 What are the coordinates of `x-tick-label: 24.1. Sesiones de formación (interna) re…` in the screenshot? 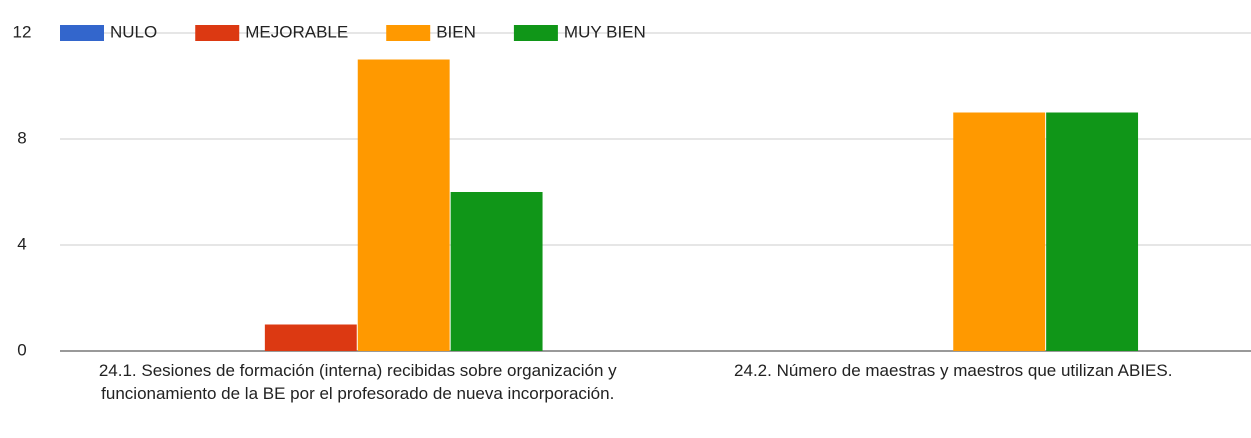 It's located at (357, 382).